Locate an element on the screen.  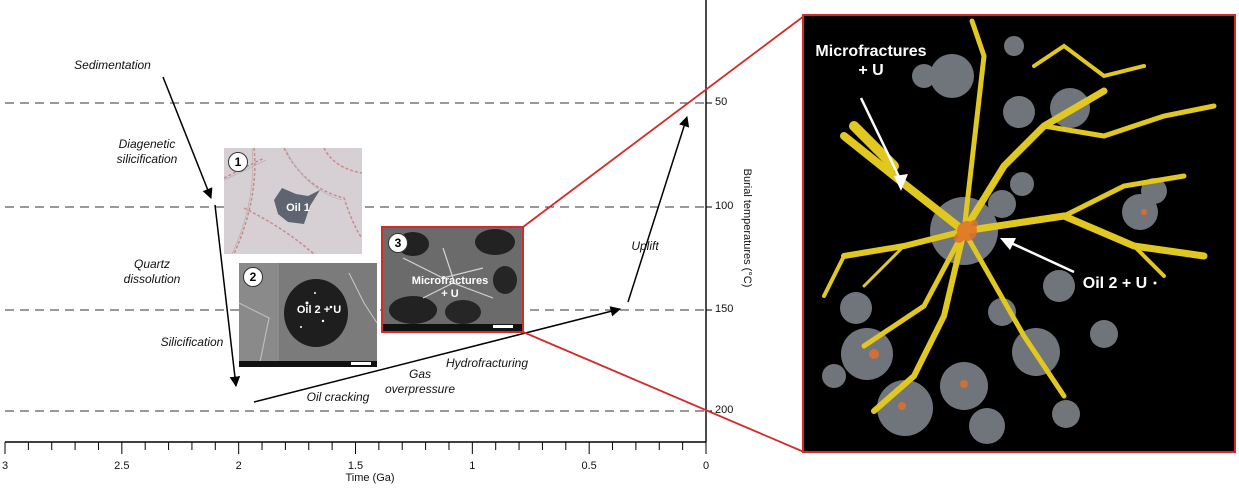
x-tick-label: 0 is located at coordinates (706, 466).